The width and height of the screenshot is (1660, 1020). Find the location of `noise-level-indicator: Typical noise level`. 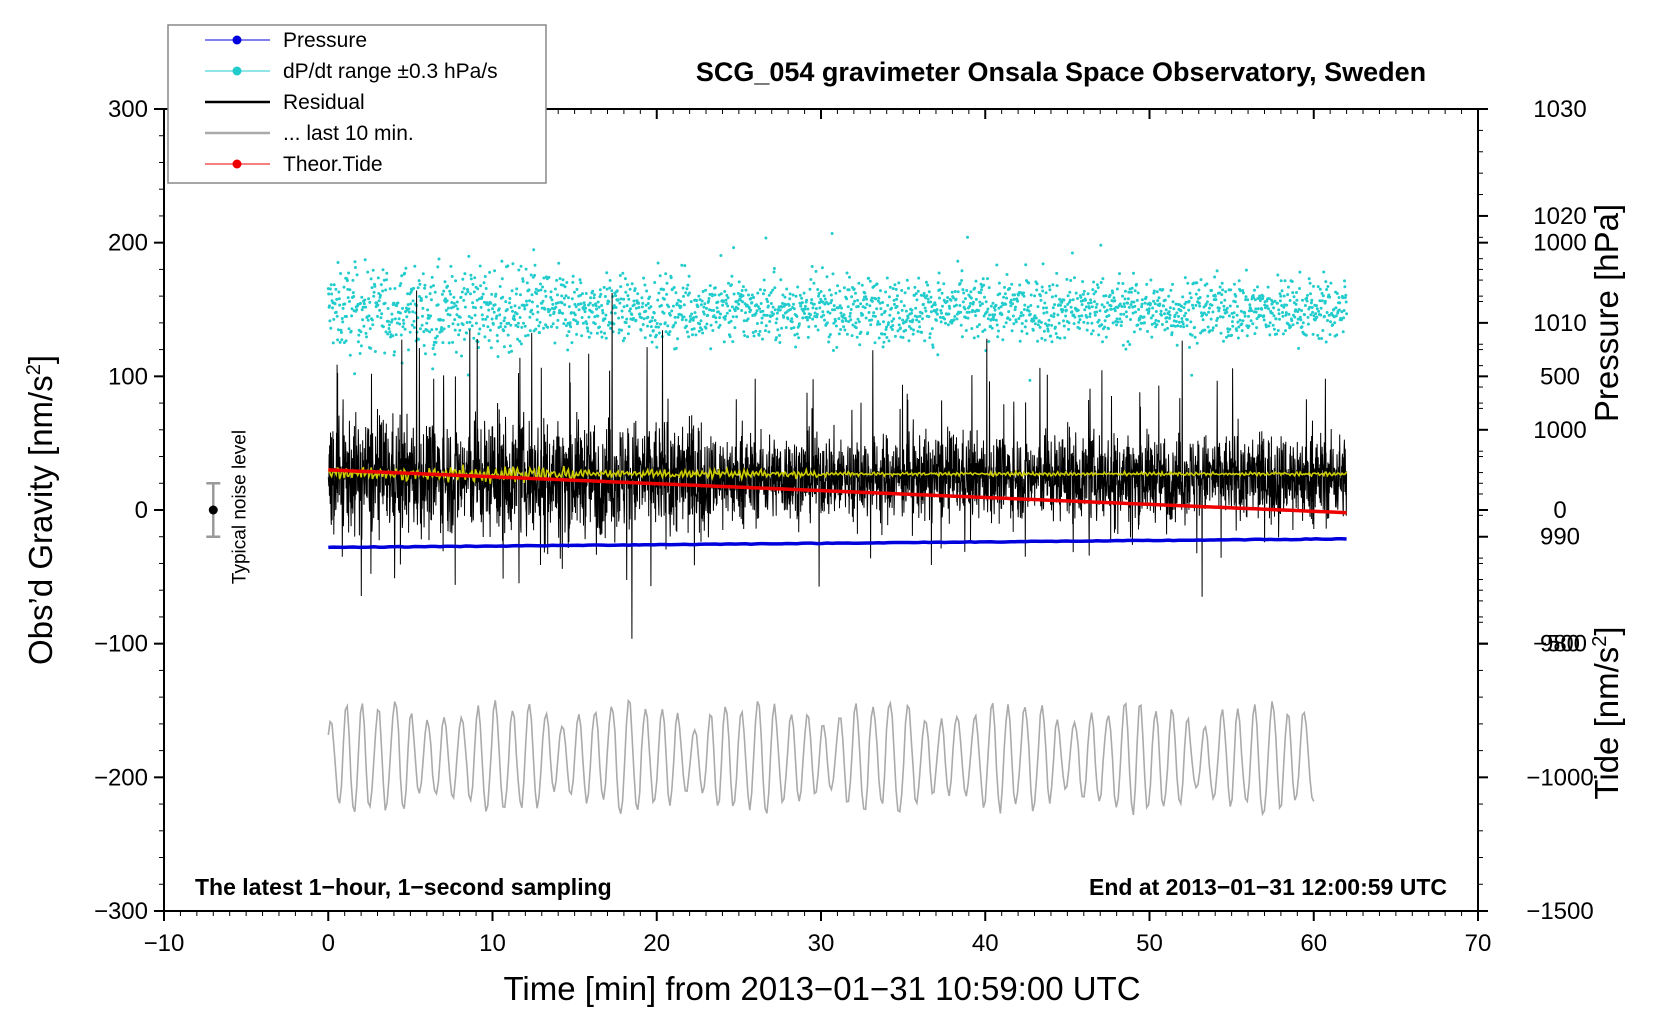

noise-level-indicator: Typical noise level is located at coordinates (228, 507).